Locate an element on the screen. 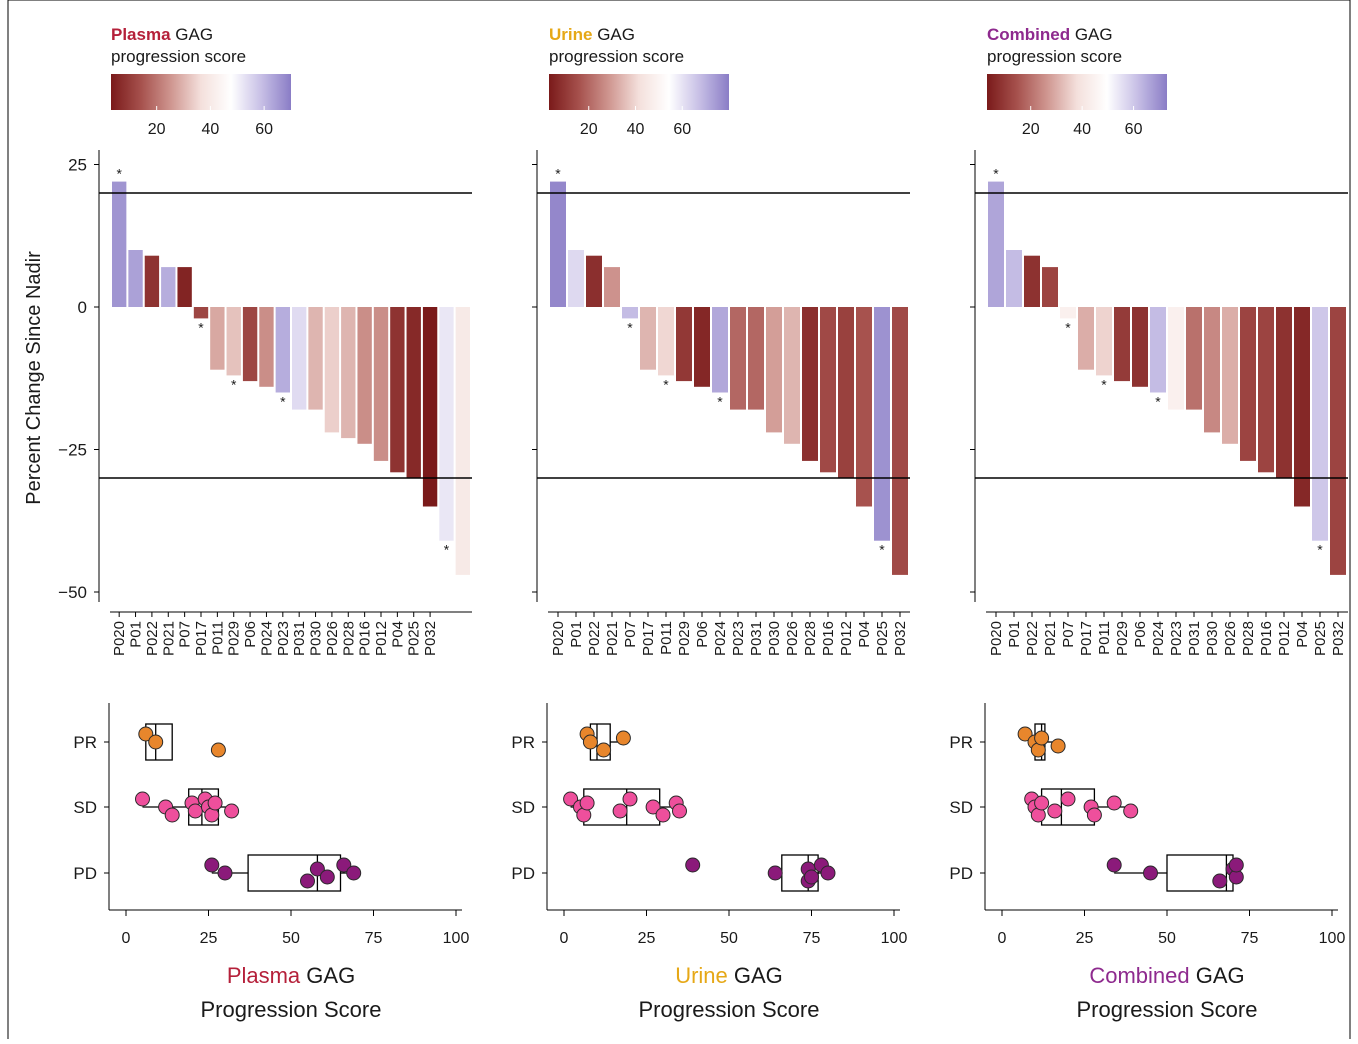 The image size is (1358, 1044). legend-title: Plasma GAG is located at coordinates (162, 34).